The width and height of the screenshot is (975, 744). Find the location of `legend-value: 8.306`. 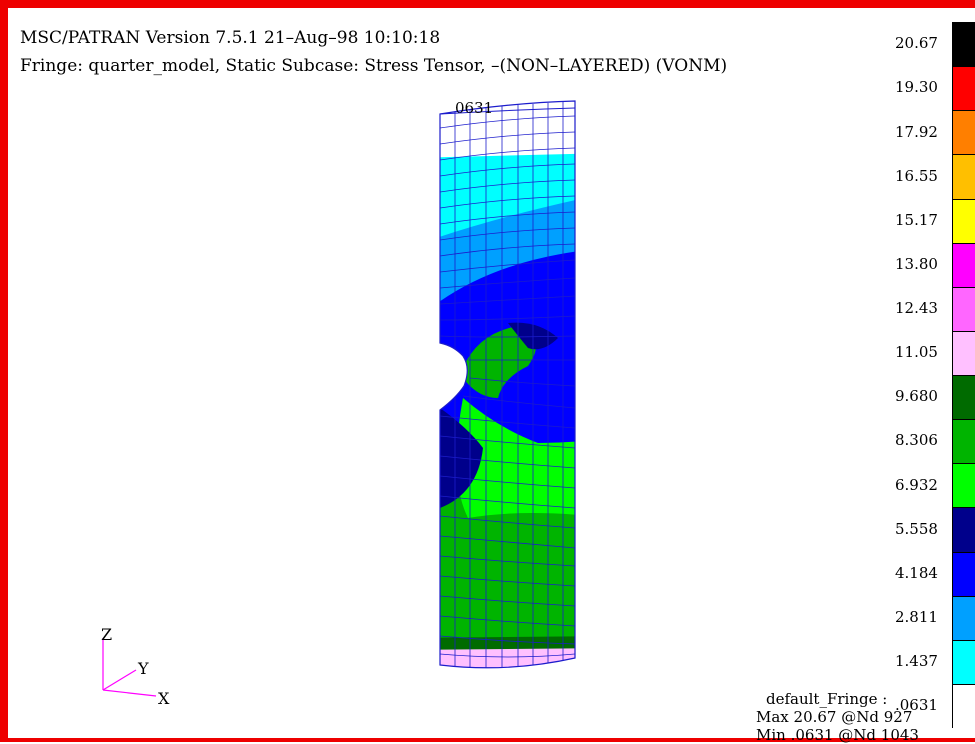

legend-value: 8.306 is located at coordinates (916, 440).